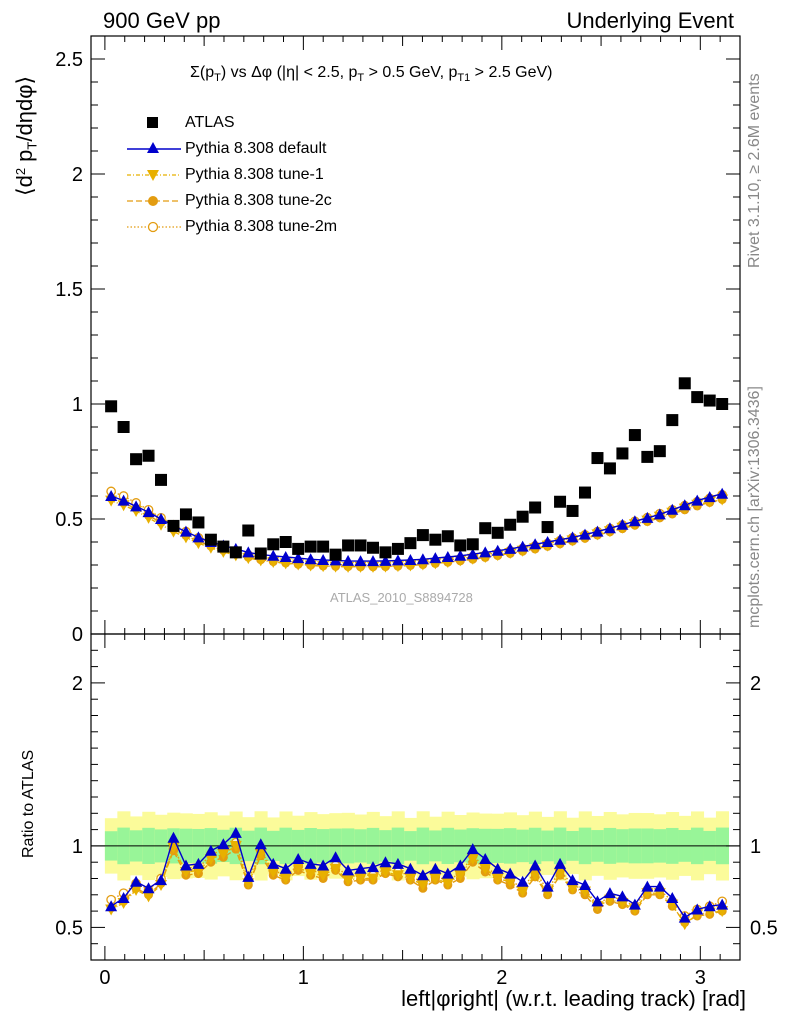 This screenshot has height=1024, width=786. Describe the element at coordinates (258, 200) in the screenshot. I see `legend-label-tune-2c: Pythia 8.308 tune-2c` at that location.